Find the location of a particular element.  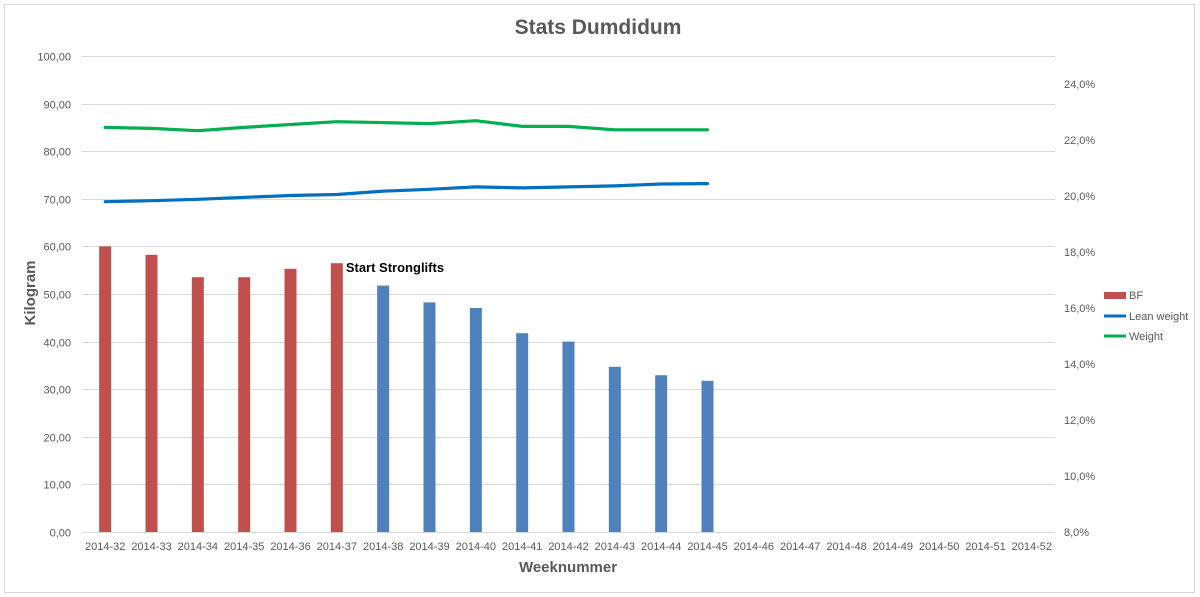

y2-tick-label: 18,0% is located at coordinates (1079, 253).